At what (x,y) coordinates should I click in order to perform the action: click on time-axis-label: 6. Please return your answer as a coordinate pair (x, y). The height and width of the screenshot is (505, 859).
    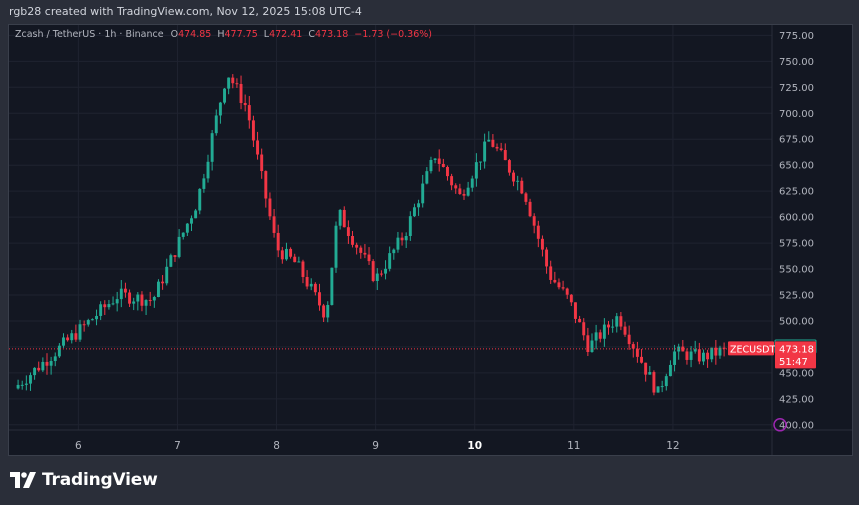
    Looking at the image, I should click on (78, 446).